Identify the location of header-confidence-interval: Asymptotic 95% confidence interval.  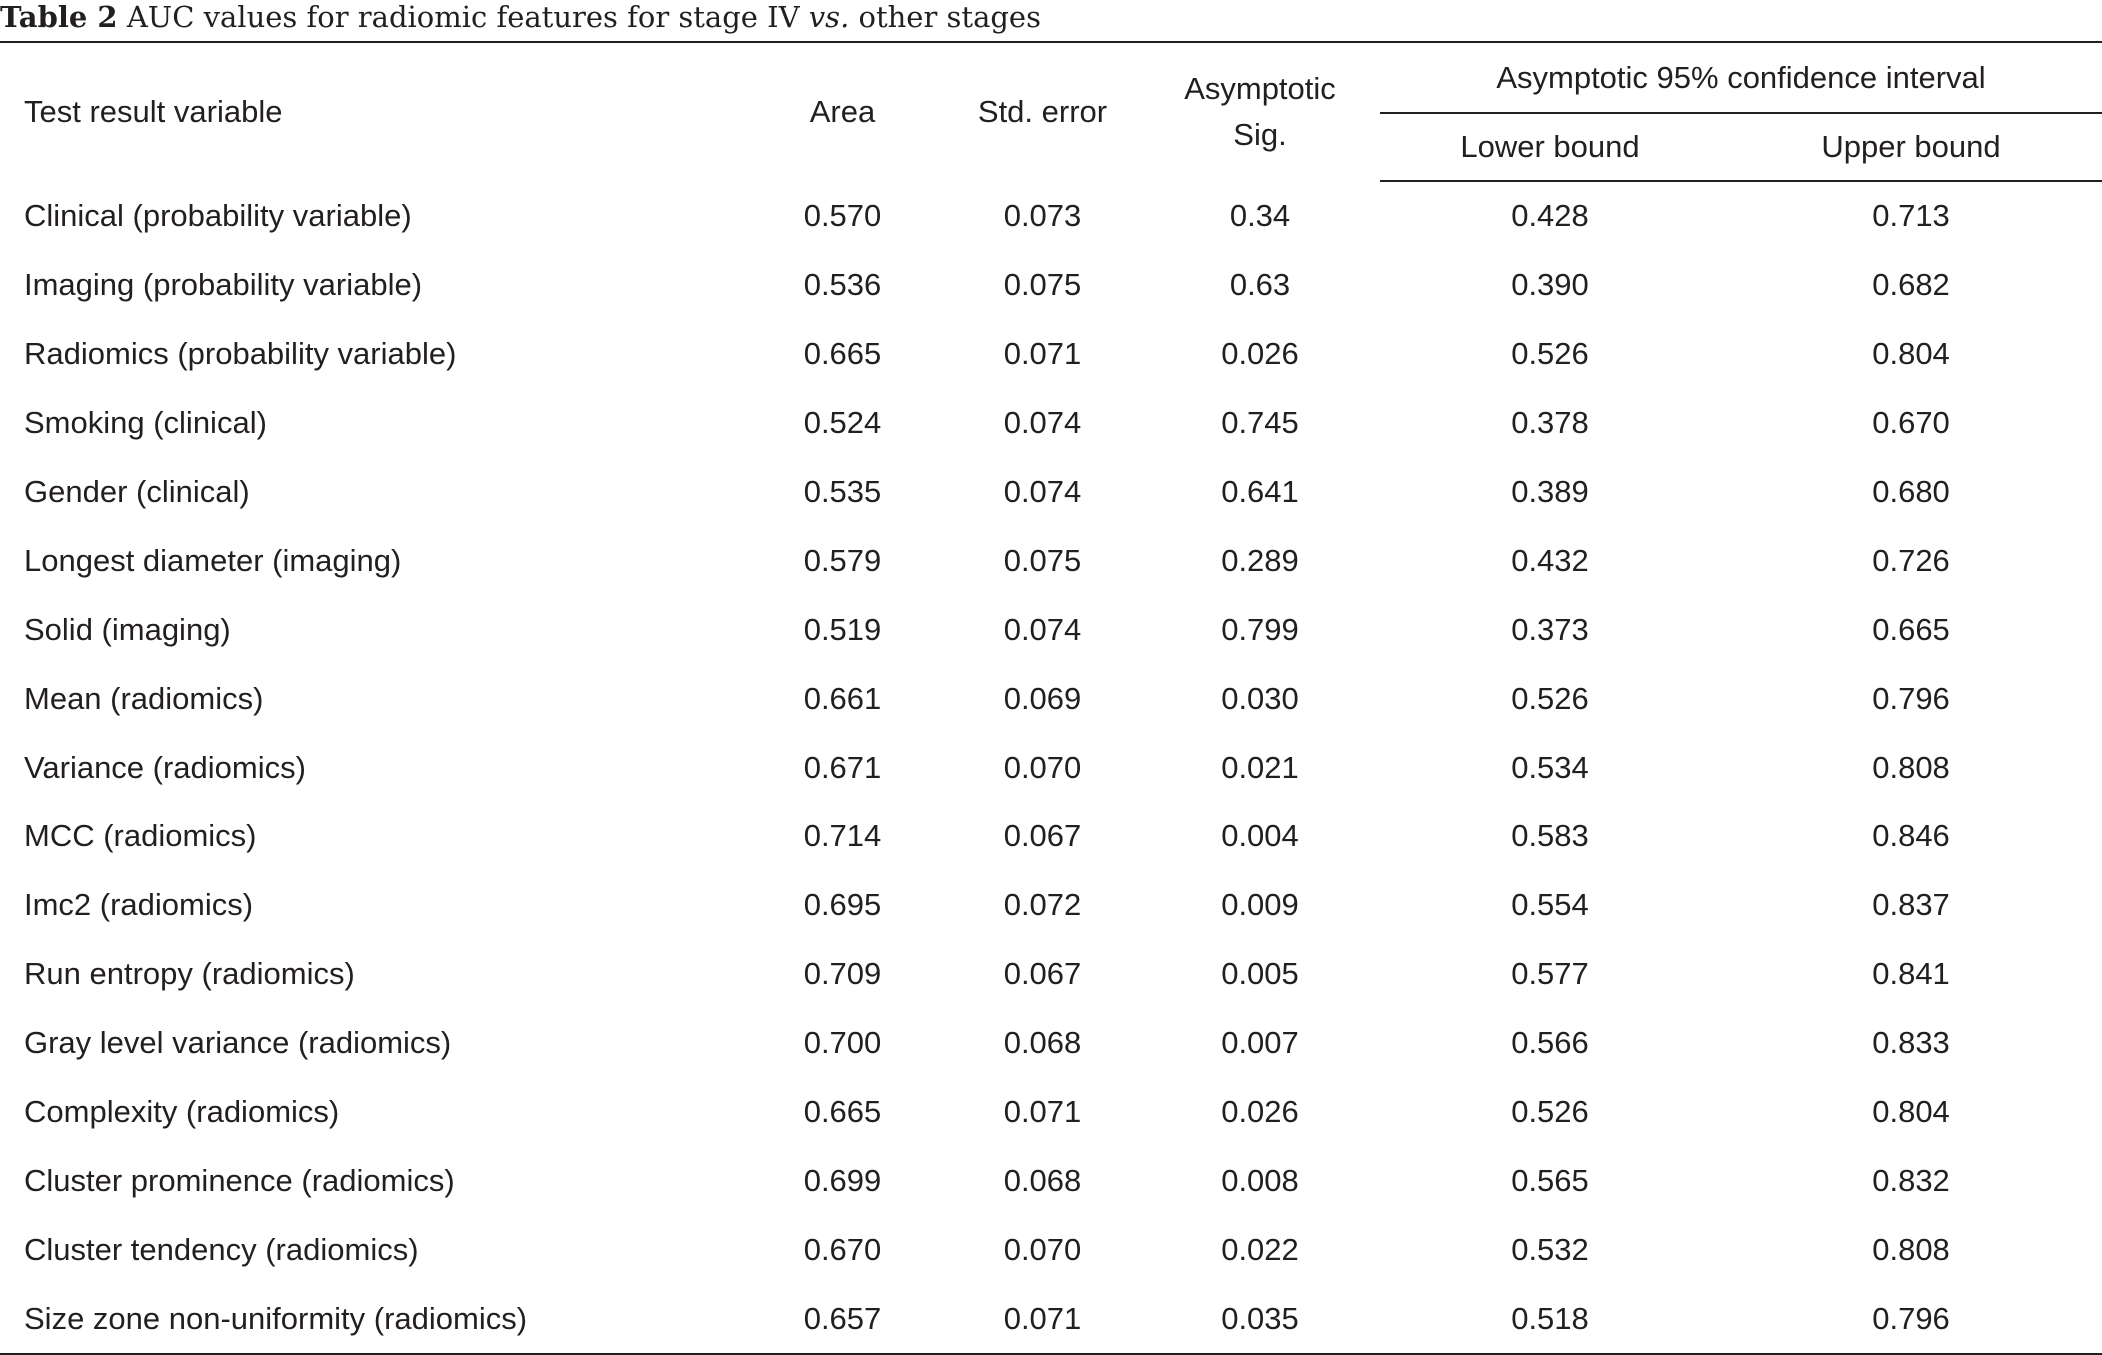
(1741, 77).